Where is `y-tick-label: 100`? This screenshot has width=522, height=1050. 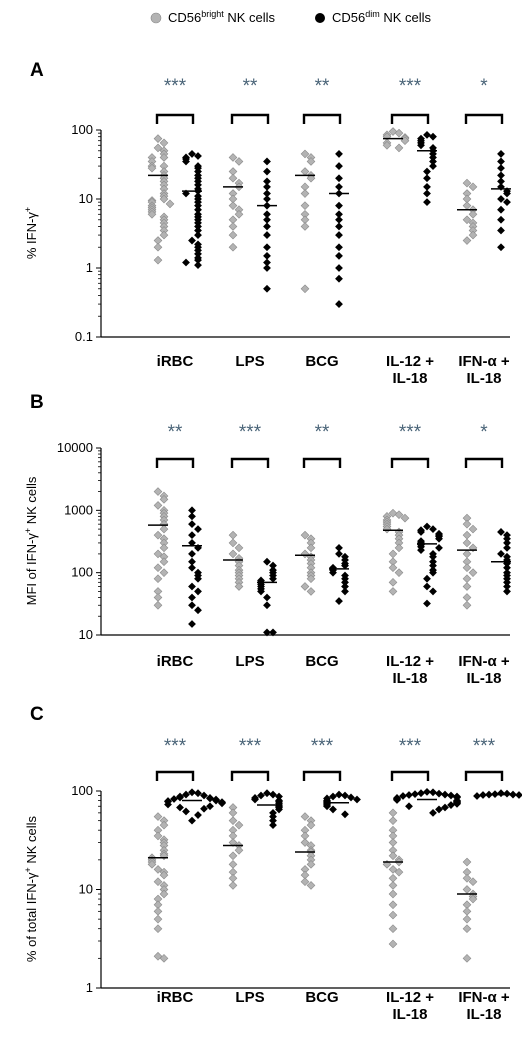 y-tick-label: 100 is located at coordinates (82, 790).